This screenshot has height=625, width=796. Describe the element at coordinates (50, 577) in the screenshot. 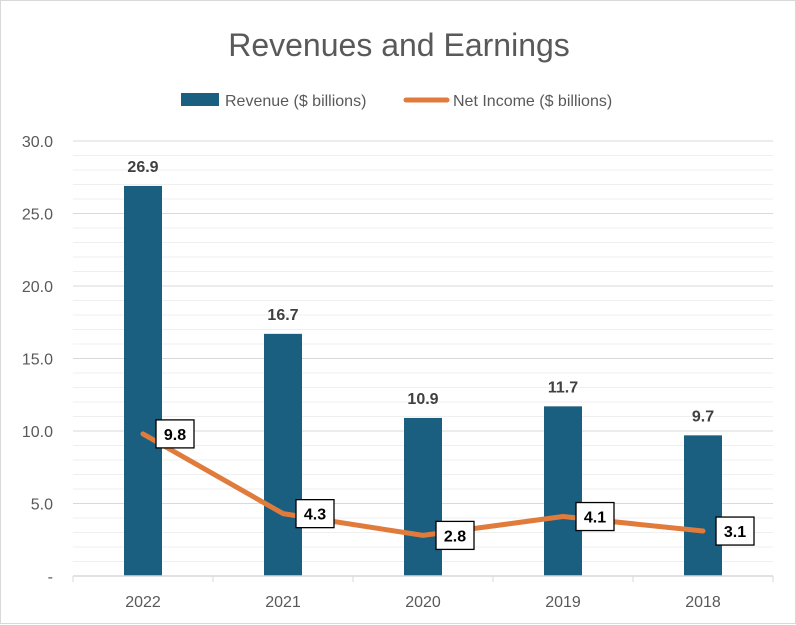

I see `y-tick-label: -` at that location.